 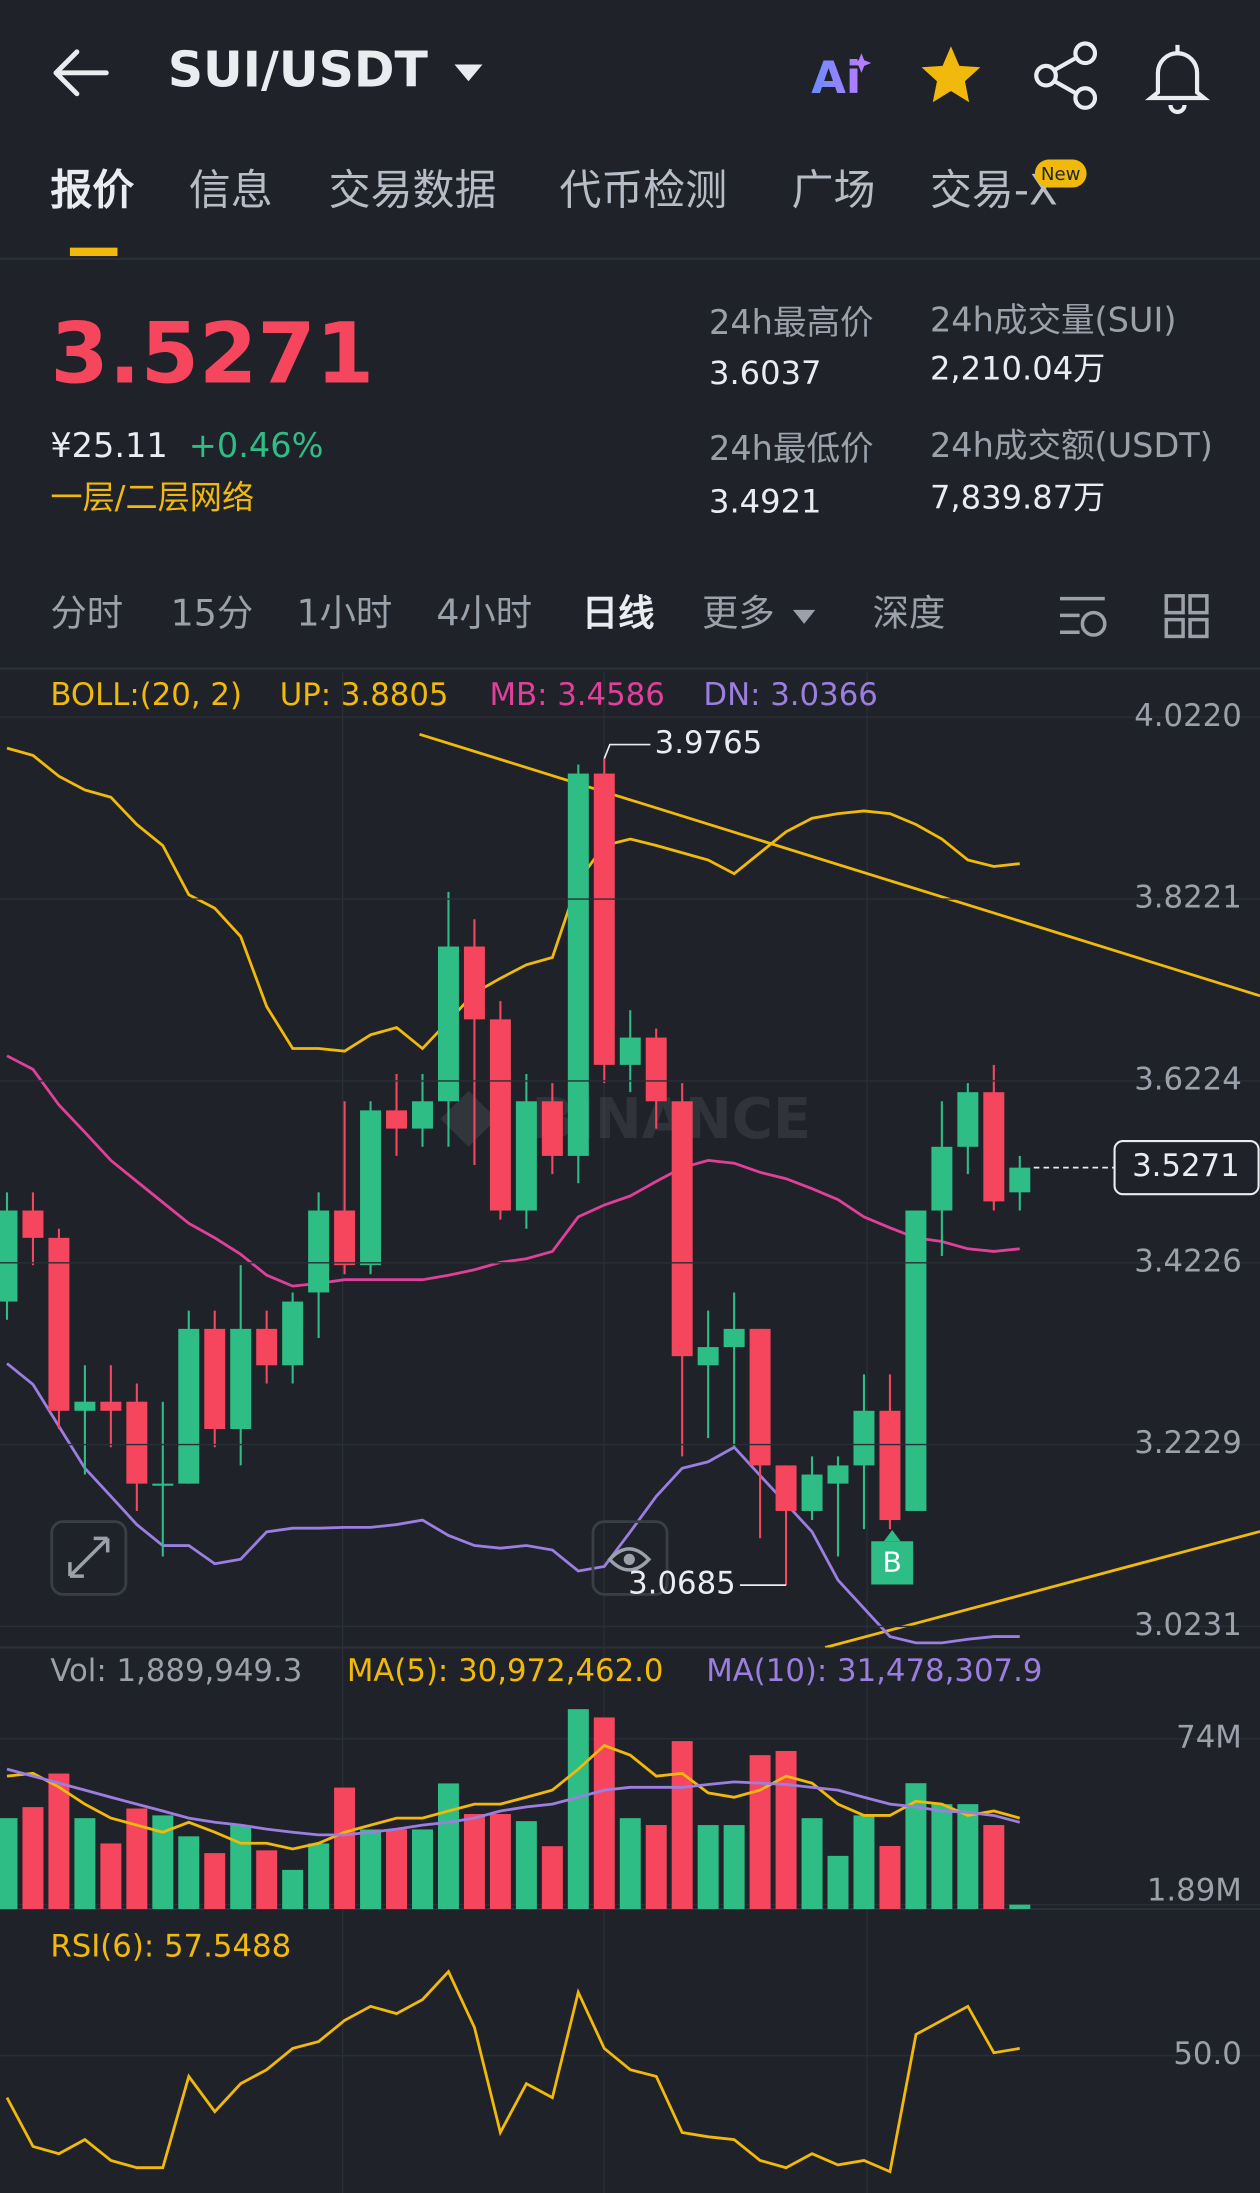 I want to click on new-badge-text: New, so click(x=1061, y=174).